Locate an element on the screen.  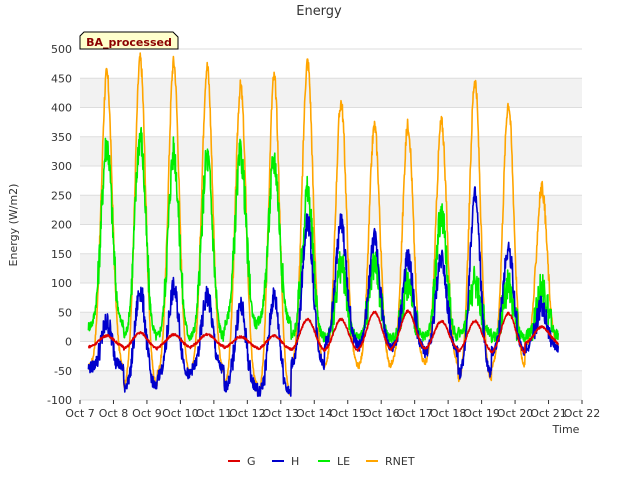
x-tick-label: Oct 18 is located at coordinates (448, 413).